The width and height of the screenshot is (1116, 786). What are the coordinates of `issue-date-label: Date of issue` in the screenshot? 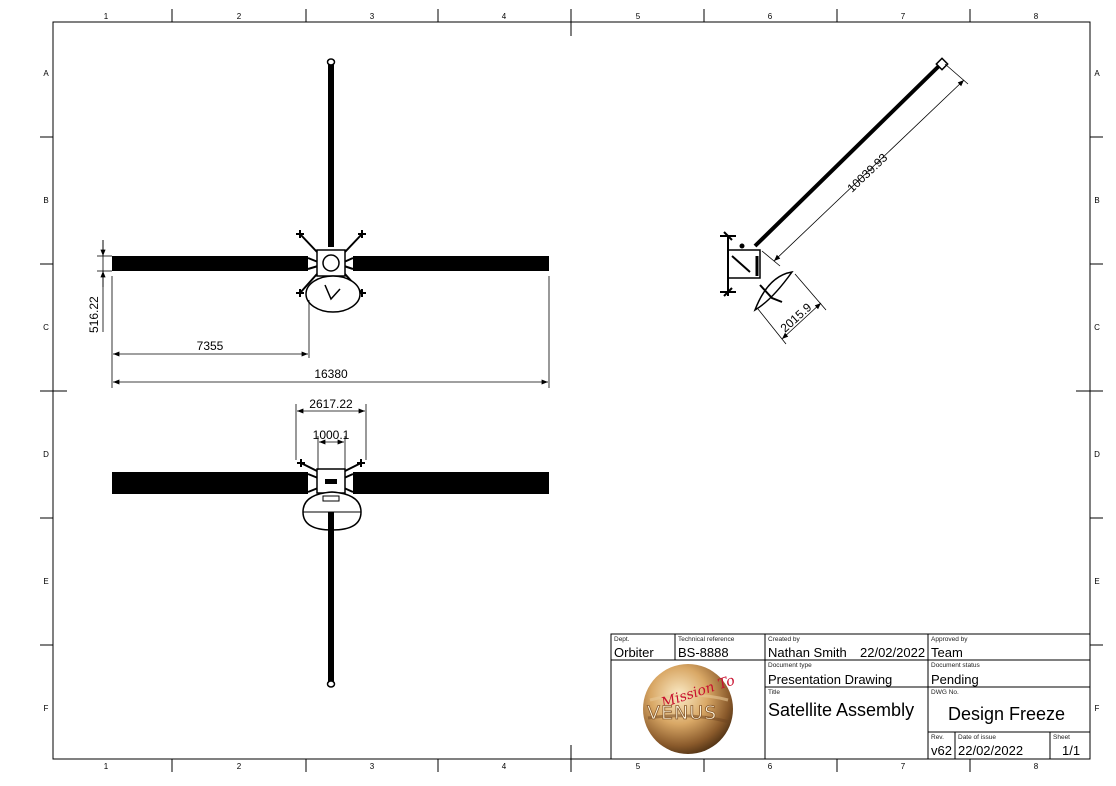 It's located at (977, 737).